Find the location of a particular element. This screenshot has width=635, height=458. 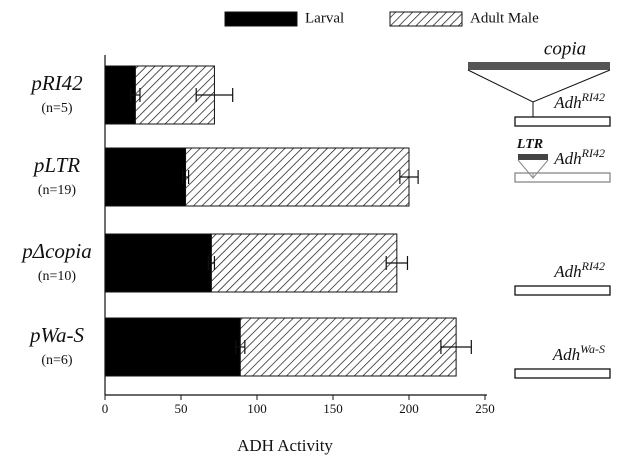

gene-allele: Wa-S is located at coordinates (592, 349).